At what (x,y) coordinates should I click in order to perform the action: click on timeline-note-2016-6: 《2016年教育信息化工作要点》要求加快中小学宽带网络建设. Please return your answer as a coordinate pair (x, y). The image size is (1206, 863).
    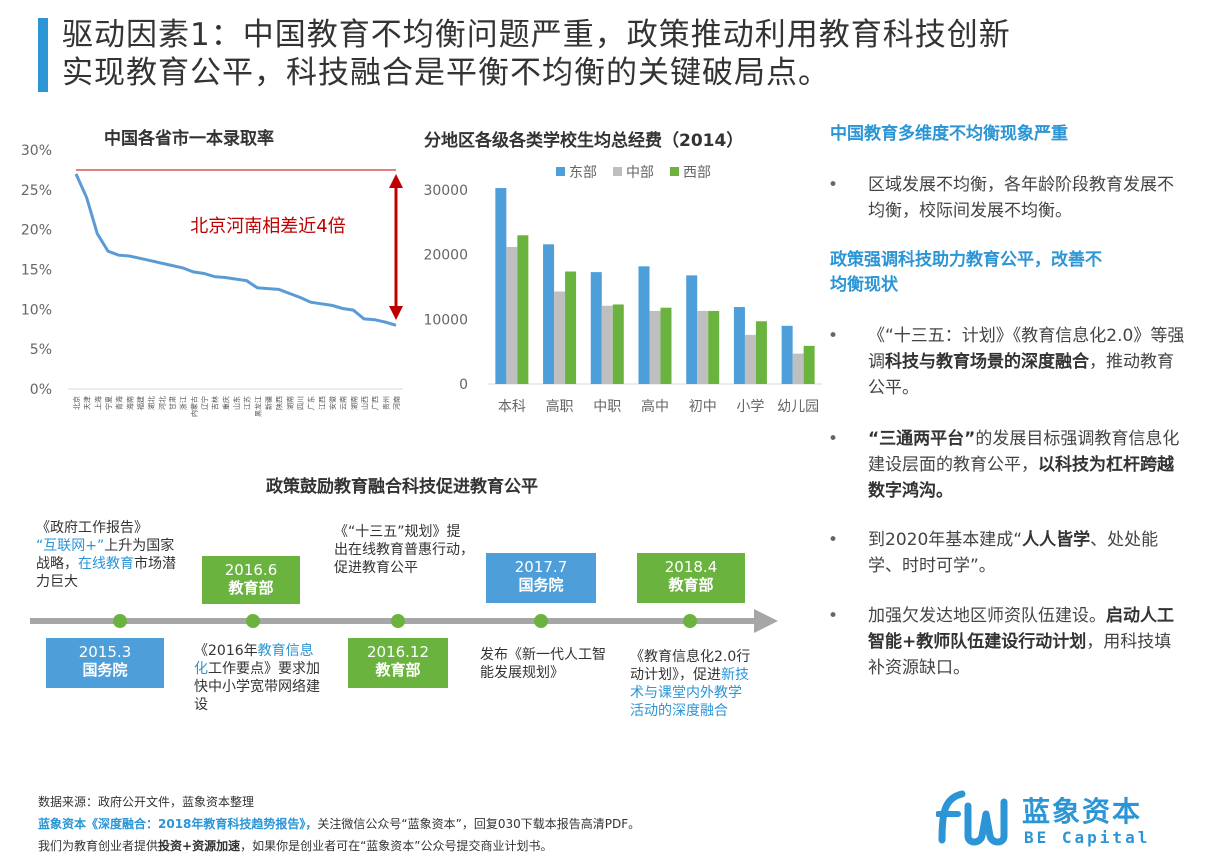
    Looking at the image, I should click on (259, 678).